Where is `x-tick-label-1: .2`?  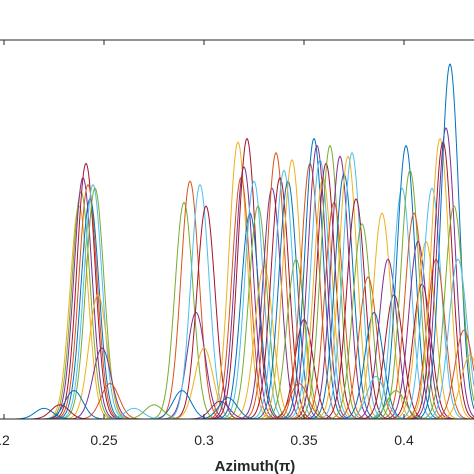
x-tick-label-1: .2 is located at coordinates (5, 440).